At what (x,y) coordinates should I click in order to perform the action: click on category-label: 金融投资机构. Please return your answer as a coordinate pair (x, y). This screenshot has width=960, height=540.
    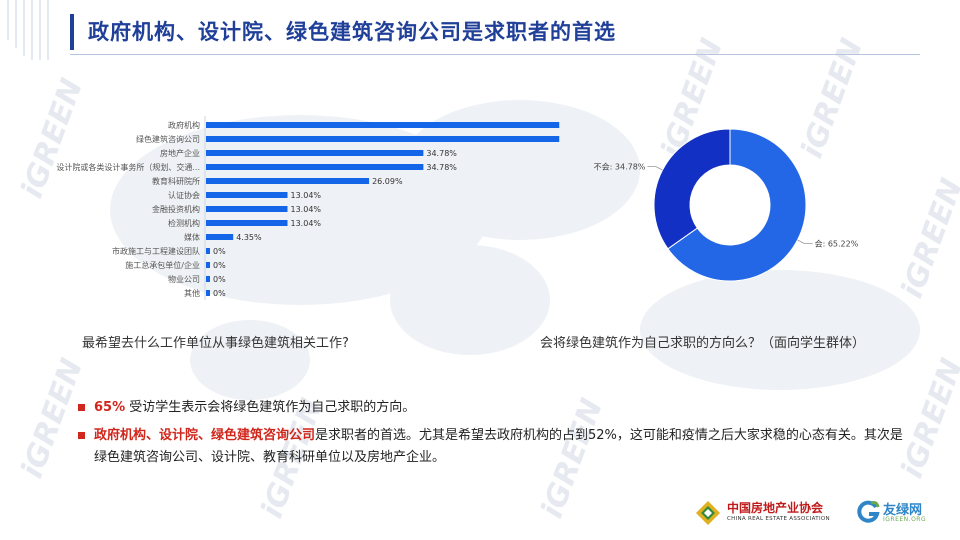
    Looking at the image, I should click on (176, 209).